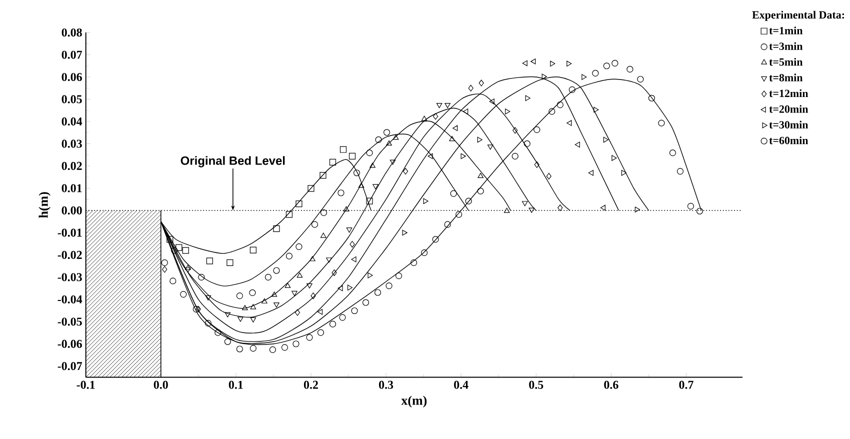  What do you see at coordinates (72, 99) in the screenshot?
I see `y-tick-label: 0.05` at bounding box center [72, 99].